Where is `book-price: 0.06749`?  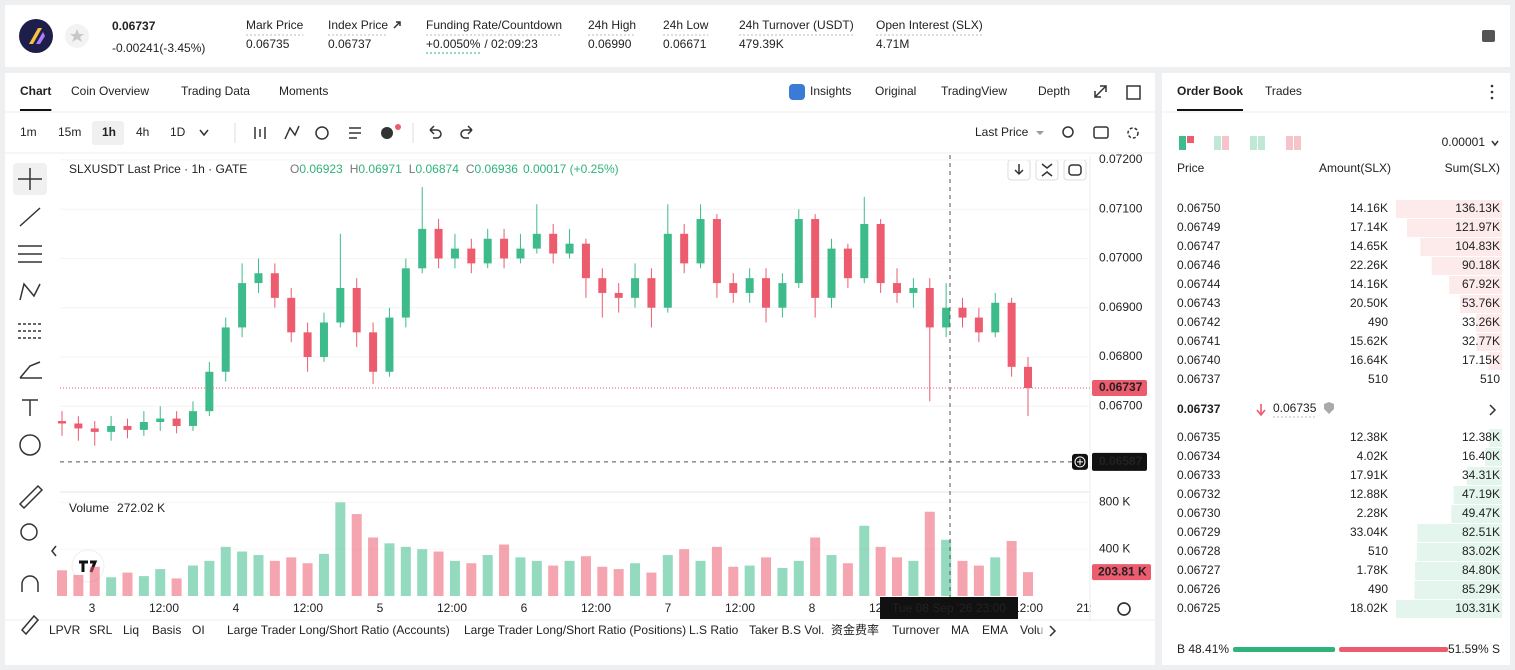 book-price: 0.06749 is located at coordinates (1199, 227).